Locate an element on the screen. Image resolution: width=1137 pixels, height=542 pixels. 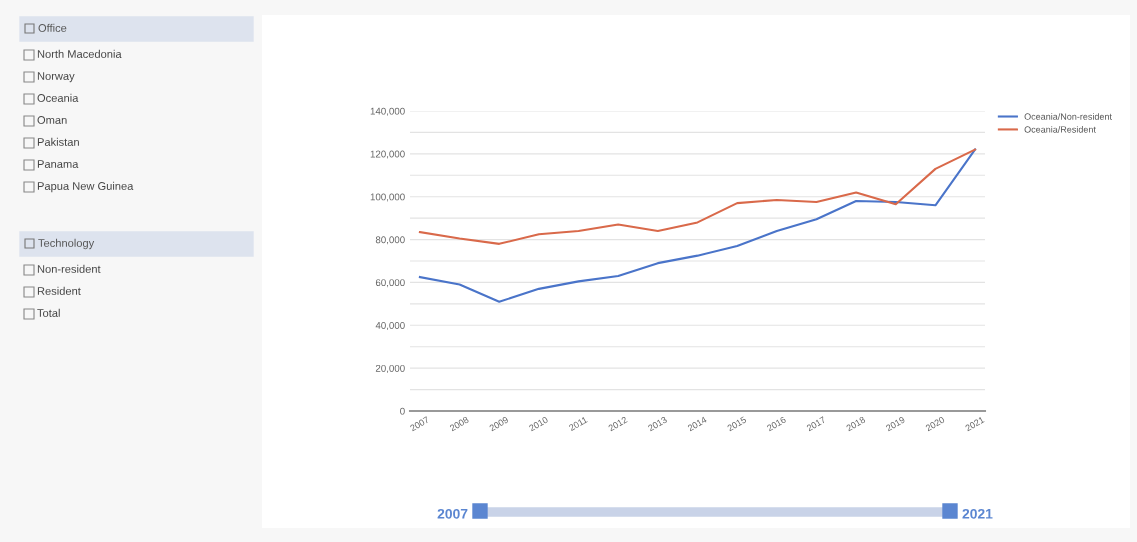
y-tick-label: 120,000 is located at coordinates (387, 154).